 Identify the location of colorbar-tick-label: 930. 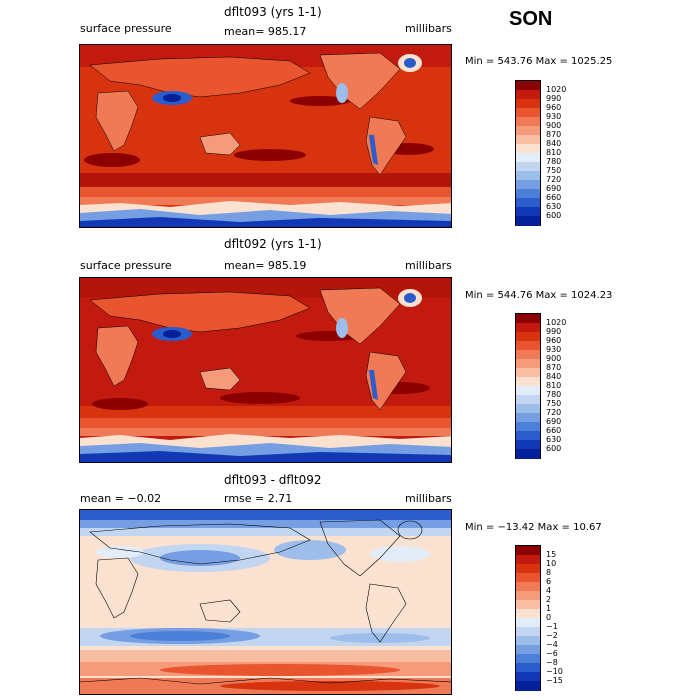
(554, 116).